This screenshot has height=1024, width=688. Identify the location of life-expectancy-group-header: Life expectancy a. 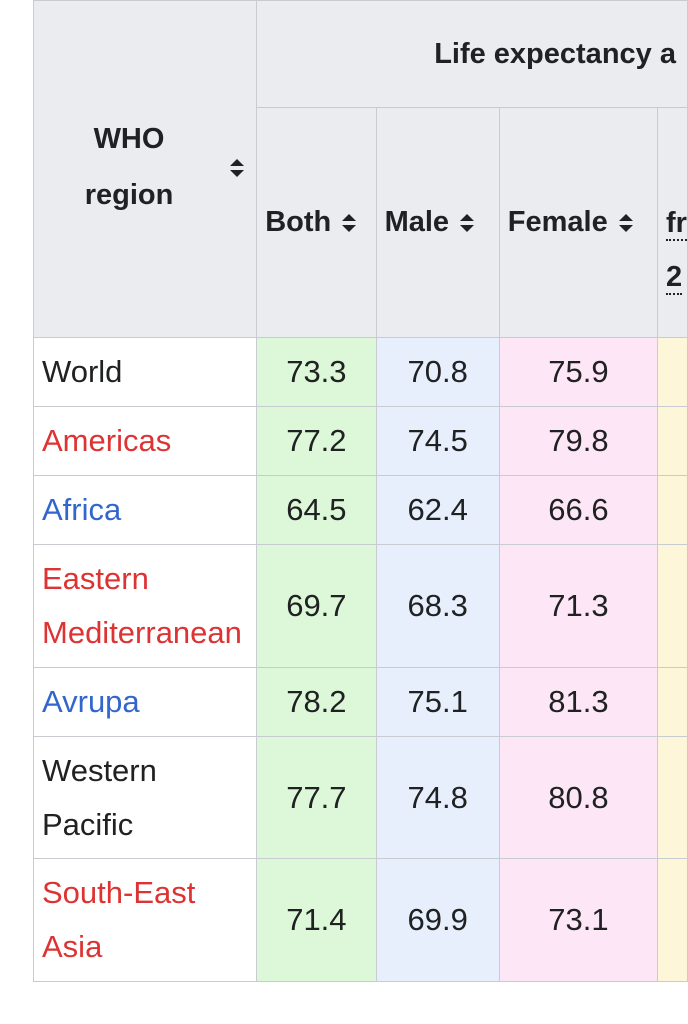
(472, 54).